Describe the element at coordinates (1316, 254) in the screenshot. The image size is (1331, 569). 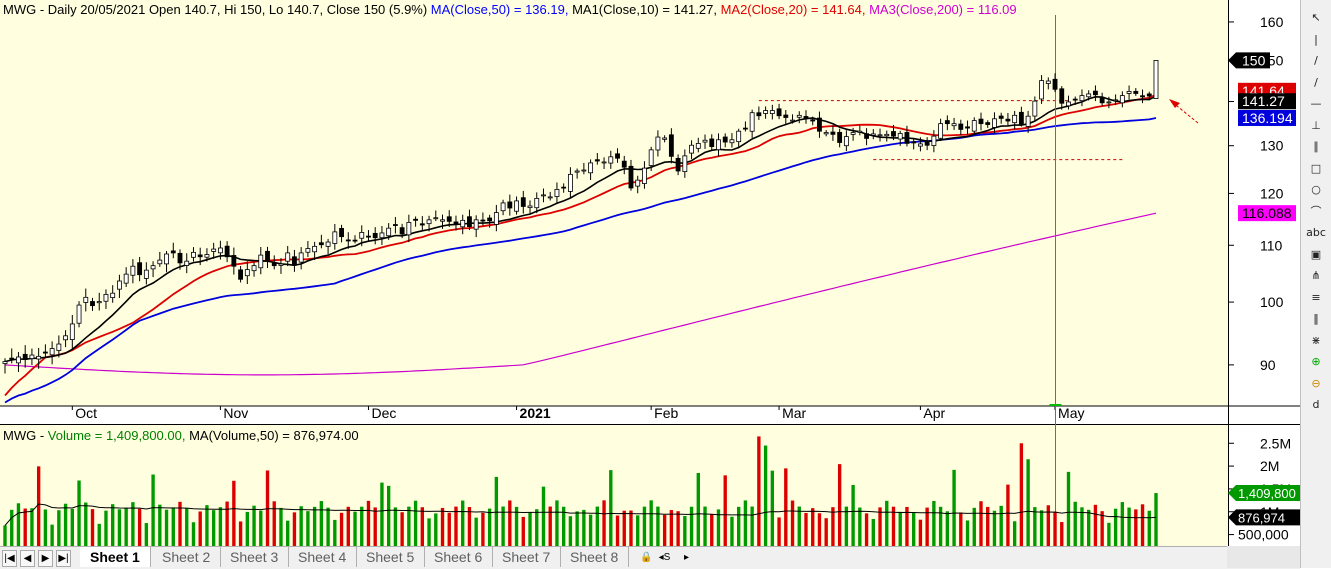
I see `text-box-icon: ▣` at that location.